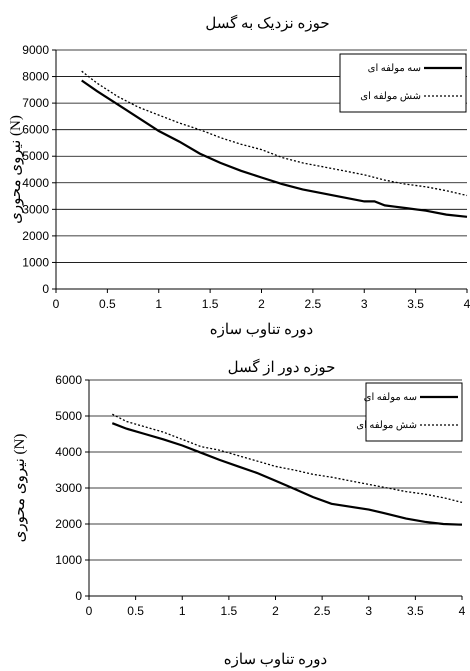  I want to click on y-tick-label: 8000, so click(35, 77).